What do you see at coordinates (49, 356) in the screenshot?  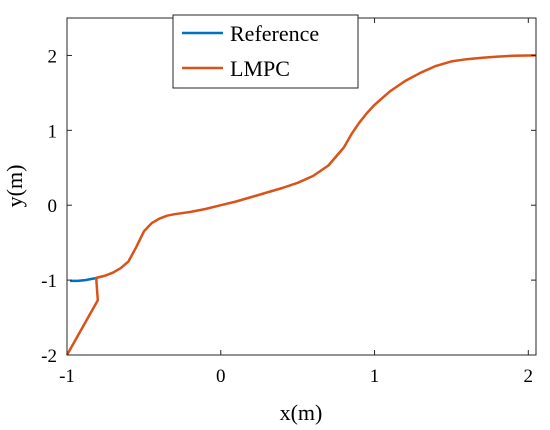 I see `y-tick-label: -2` at bounding box center [49, 356].